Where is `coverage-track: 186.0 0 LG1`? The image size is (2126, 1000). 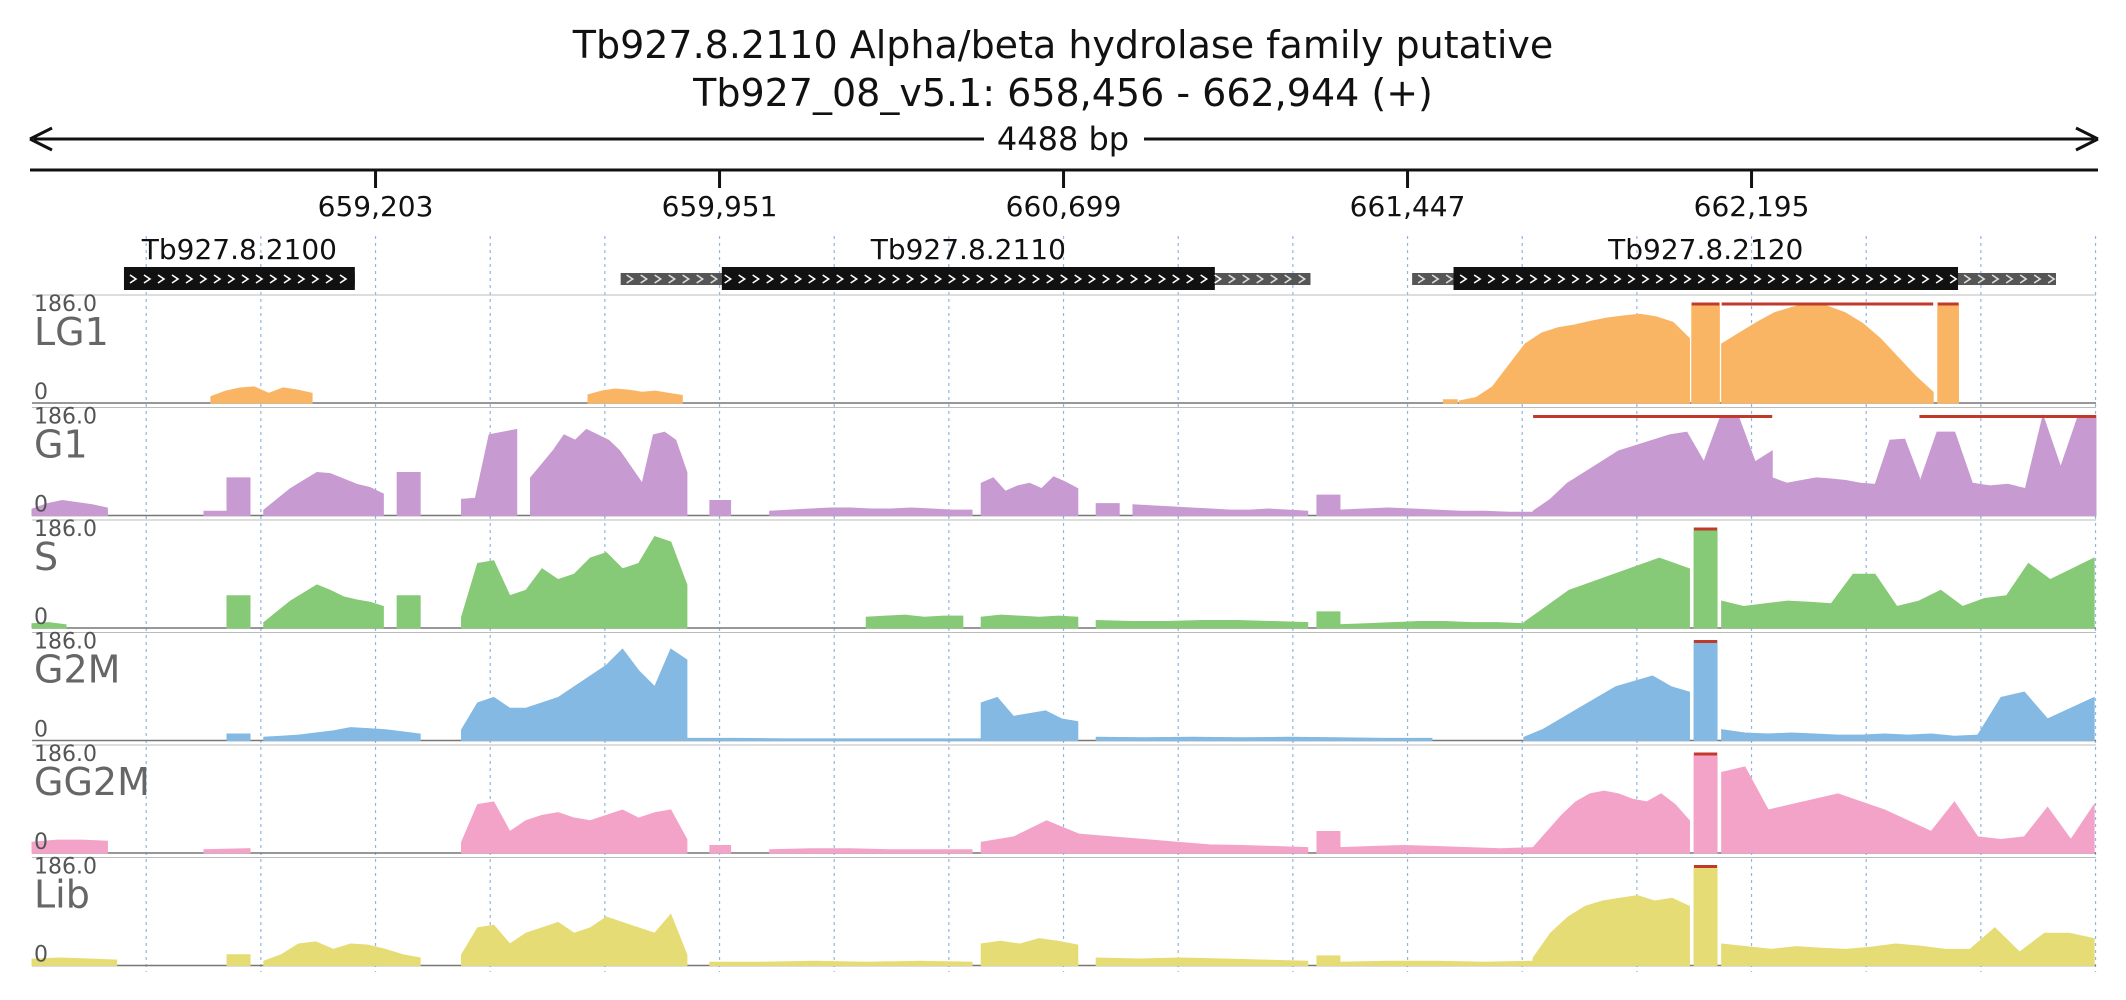
coverage-track: 186.0 0 LG1 is located at coordinates (1064, 348).